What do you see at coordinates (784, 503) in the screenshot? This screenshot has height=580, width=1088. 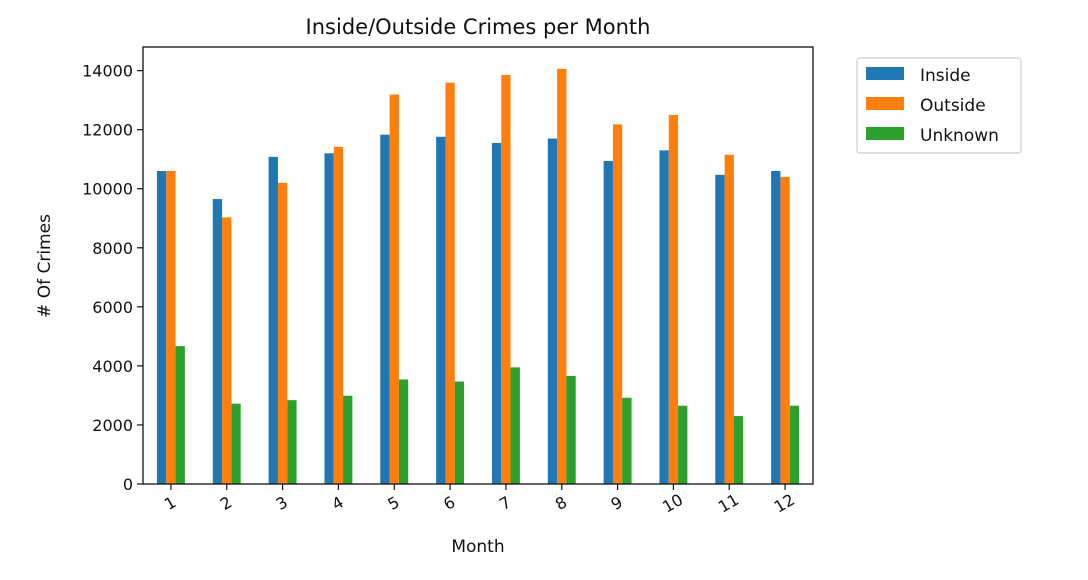 I see `x-tick-label: 12` at bounding box center [784, 503].